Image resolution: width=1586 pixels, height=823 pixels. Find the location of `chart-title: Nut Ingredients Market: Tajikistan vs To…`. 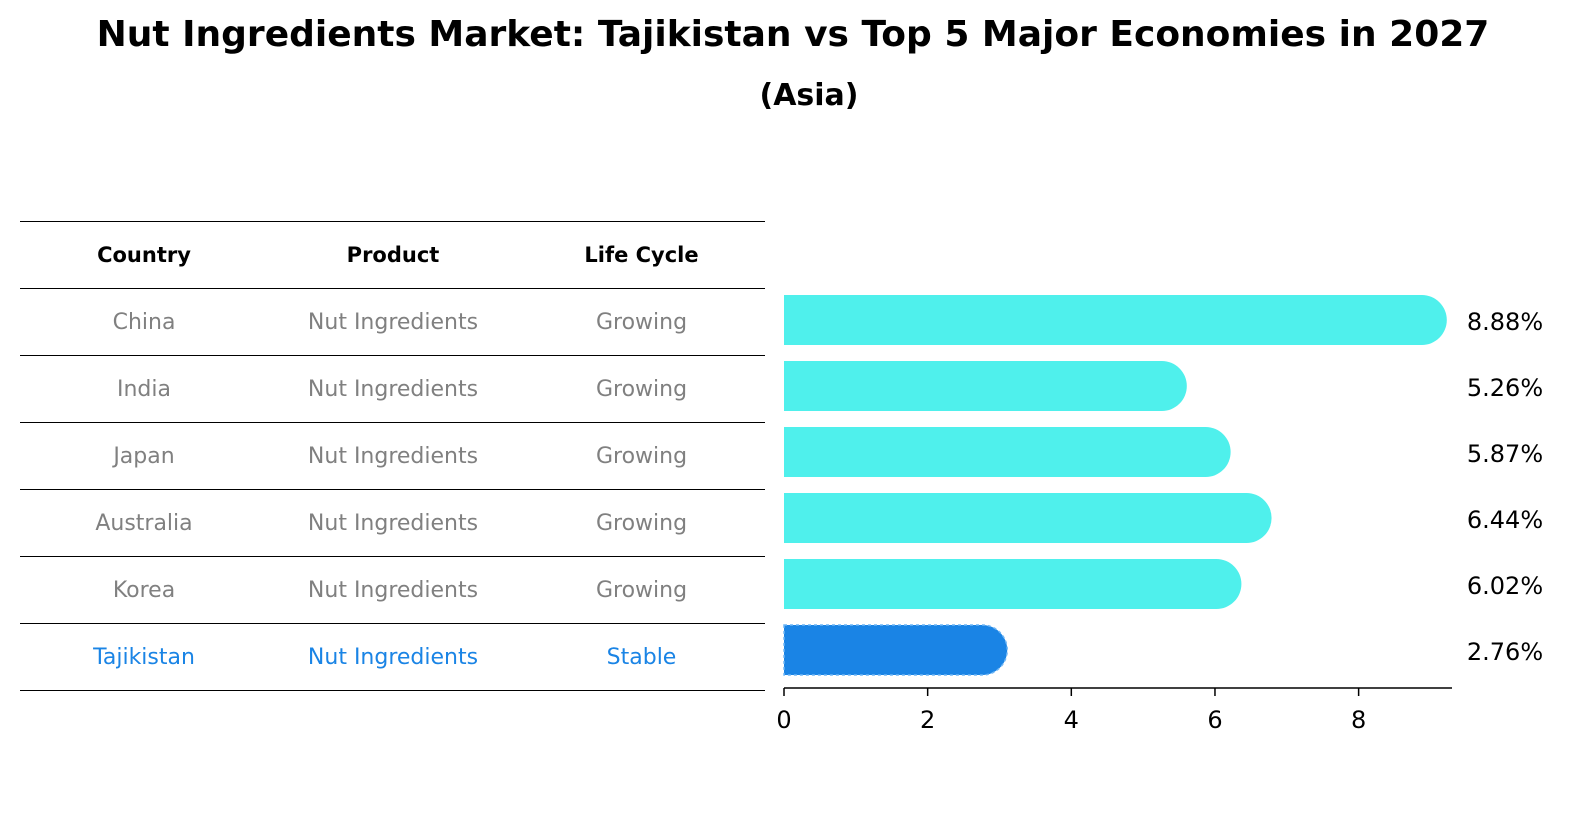

chart-title: Nut Ingredients Market: Tajikistan vs To… is located at coordinates (793, 34).